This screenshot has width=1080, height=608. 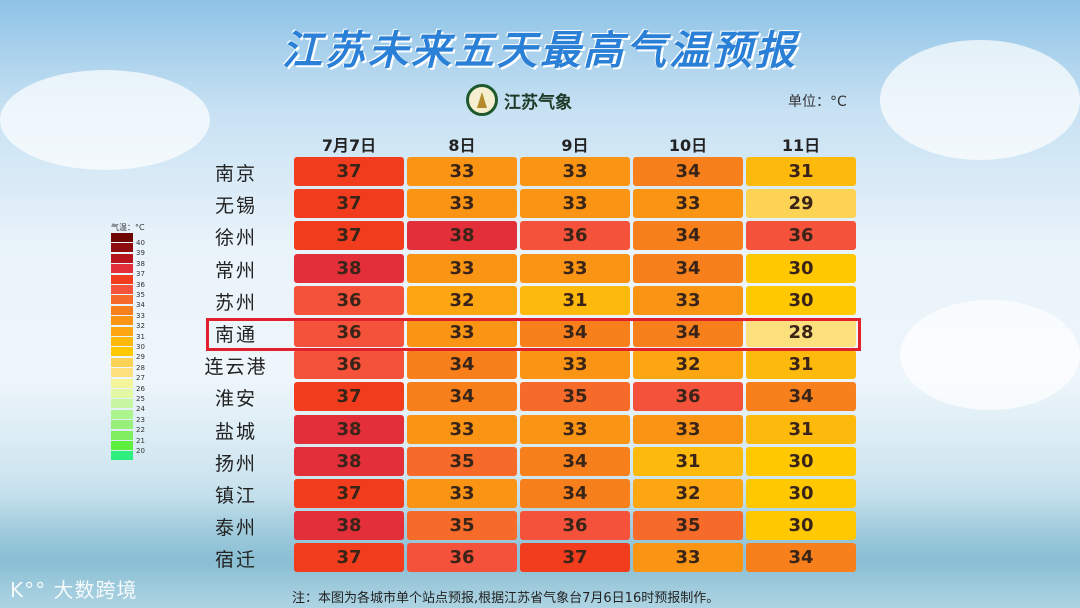 What do you see at coordinates (688, 145) in the screenshot?
I see `column-header: 10日` at bounding box center [688, 145].